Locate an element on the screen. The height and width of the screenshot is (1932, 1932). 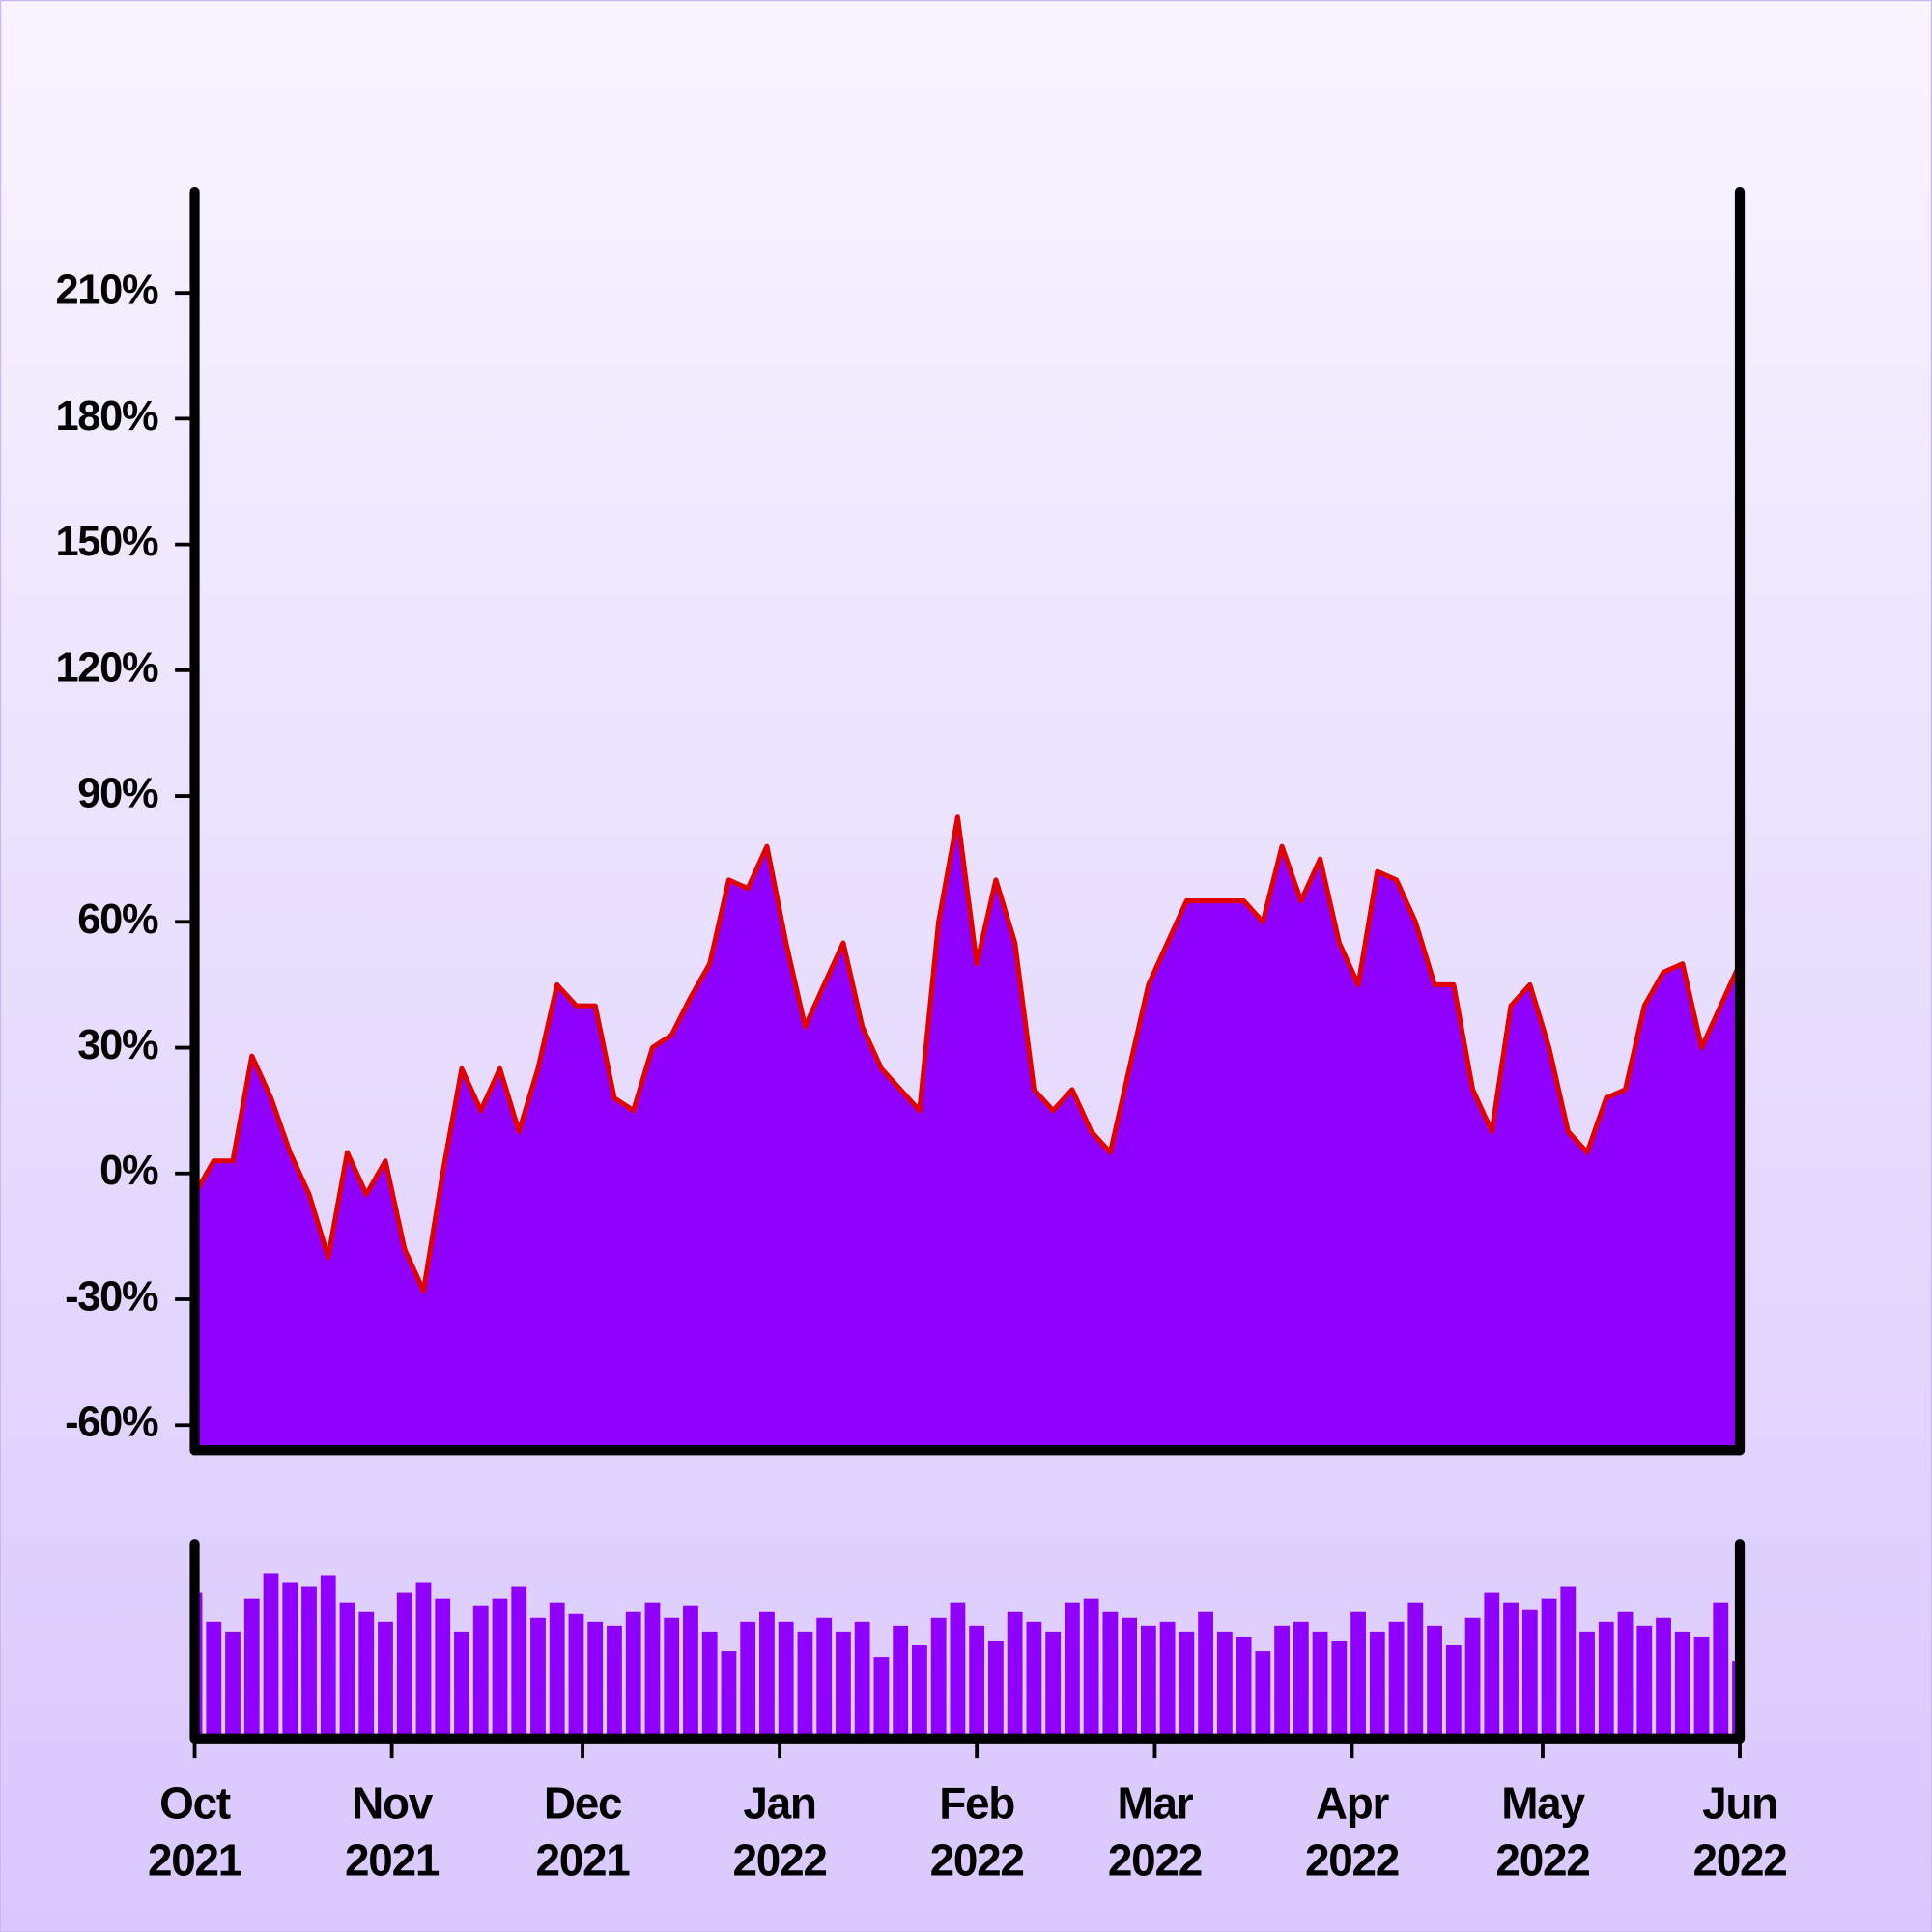
y-tick-label: 0% is located at coordinates (128, 1171).